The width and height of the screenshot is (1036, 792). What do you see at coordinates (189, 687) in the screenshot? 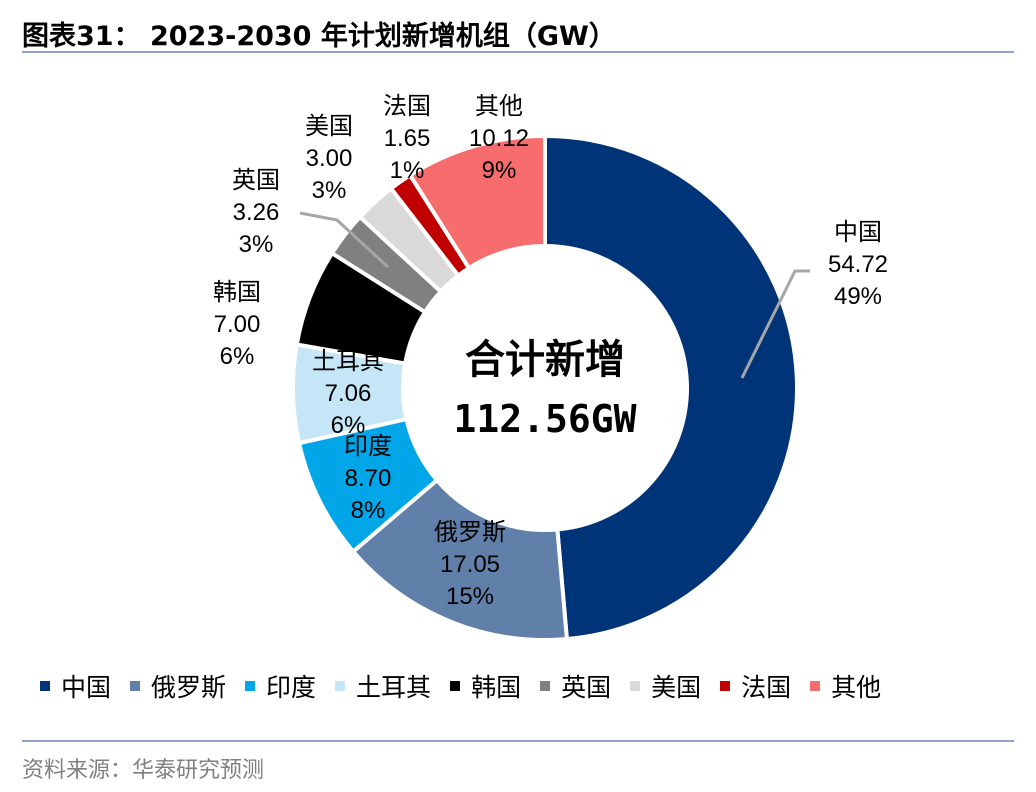
I see `legend-label: 俄罗斯` at bounding box center [189, 687].